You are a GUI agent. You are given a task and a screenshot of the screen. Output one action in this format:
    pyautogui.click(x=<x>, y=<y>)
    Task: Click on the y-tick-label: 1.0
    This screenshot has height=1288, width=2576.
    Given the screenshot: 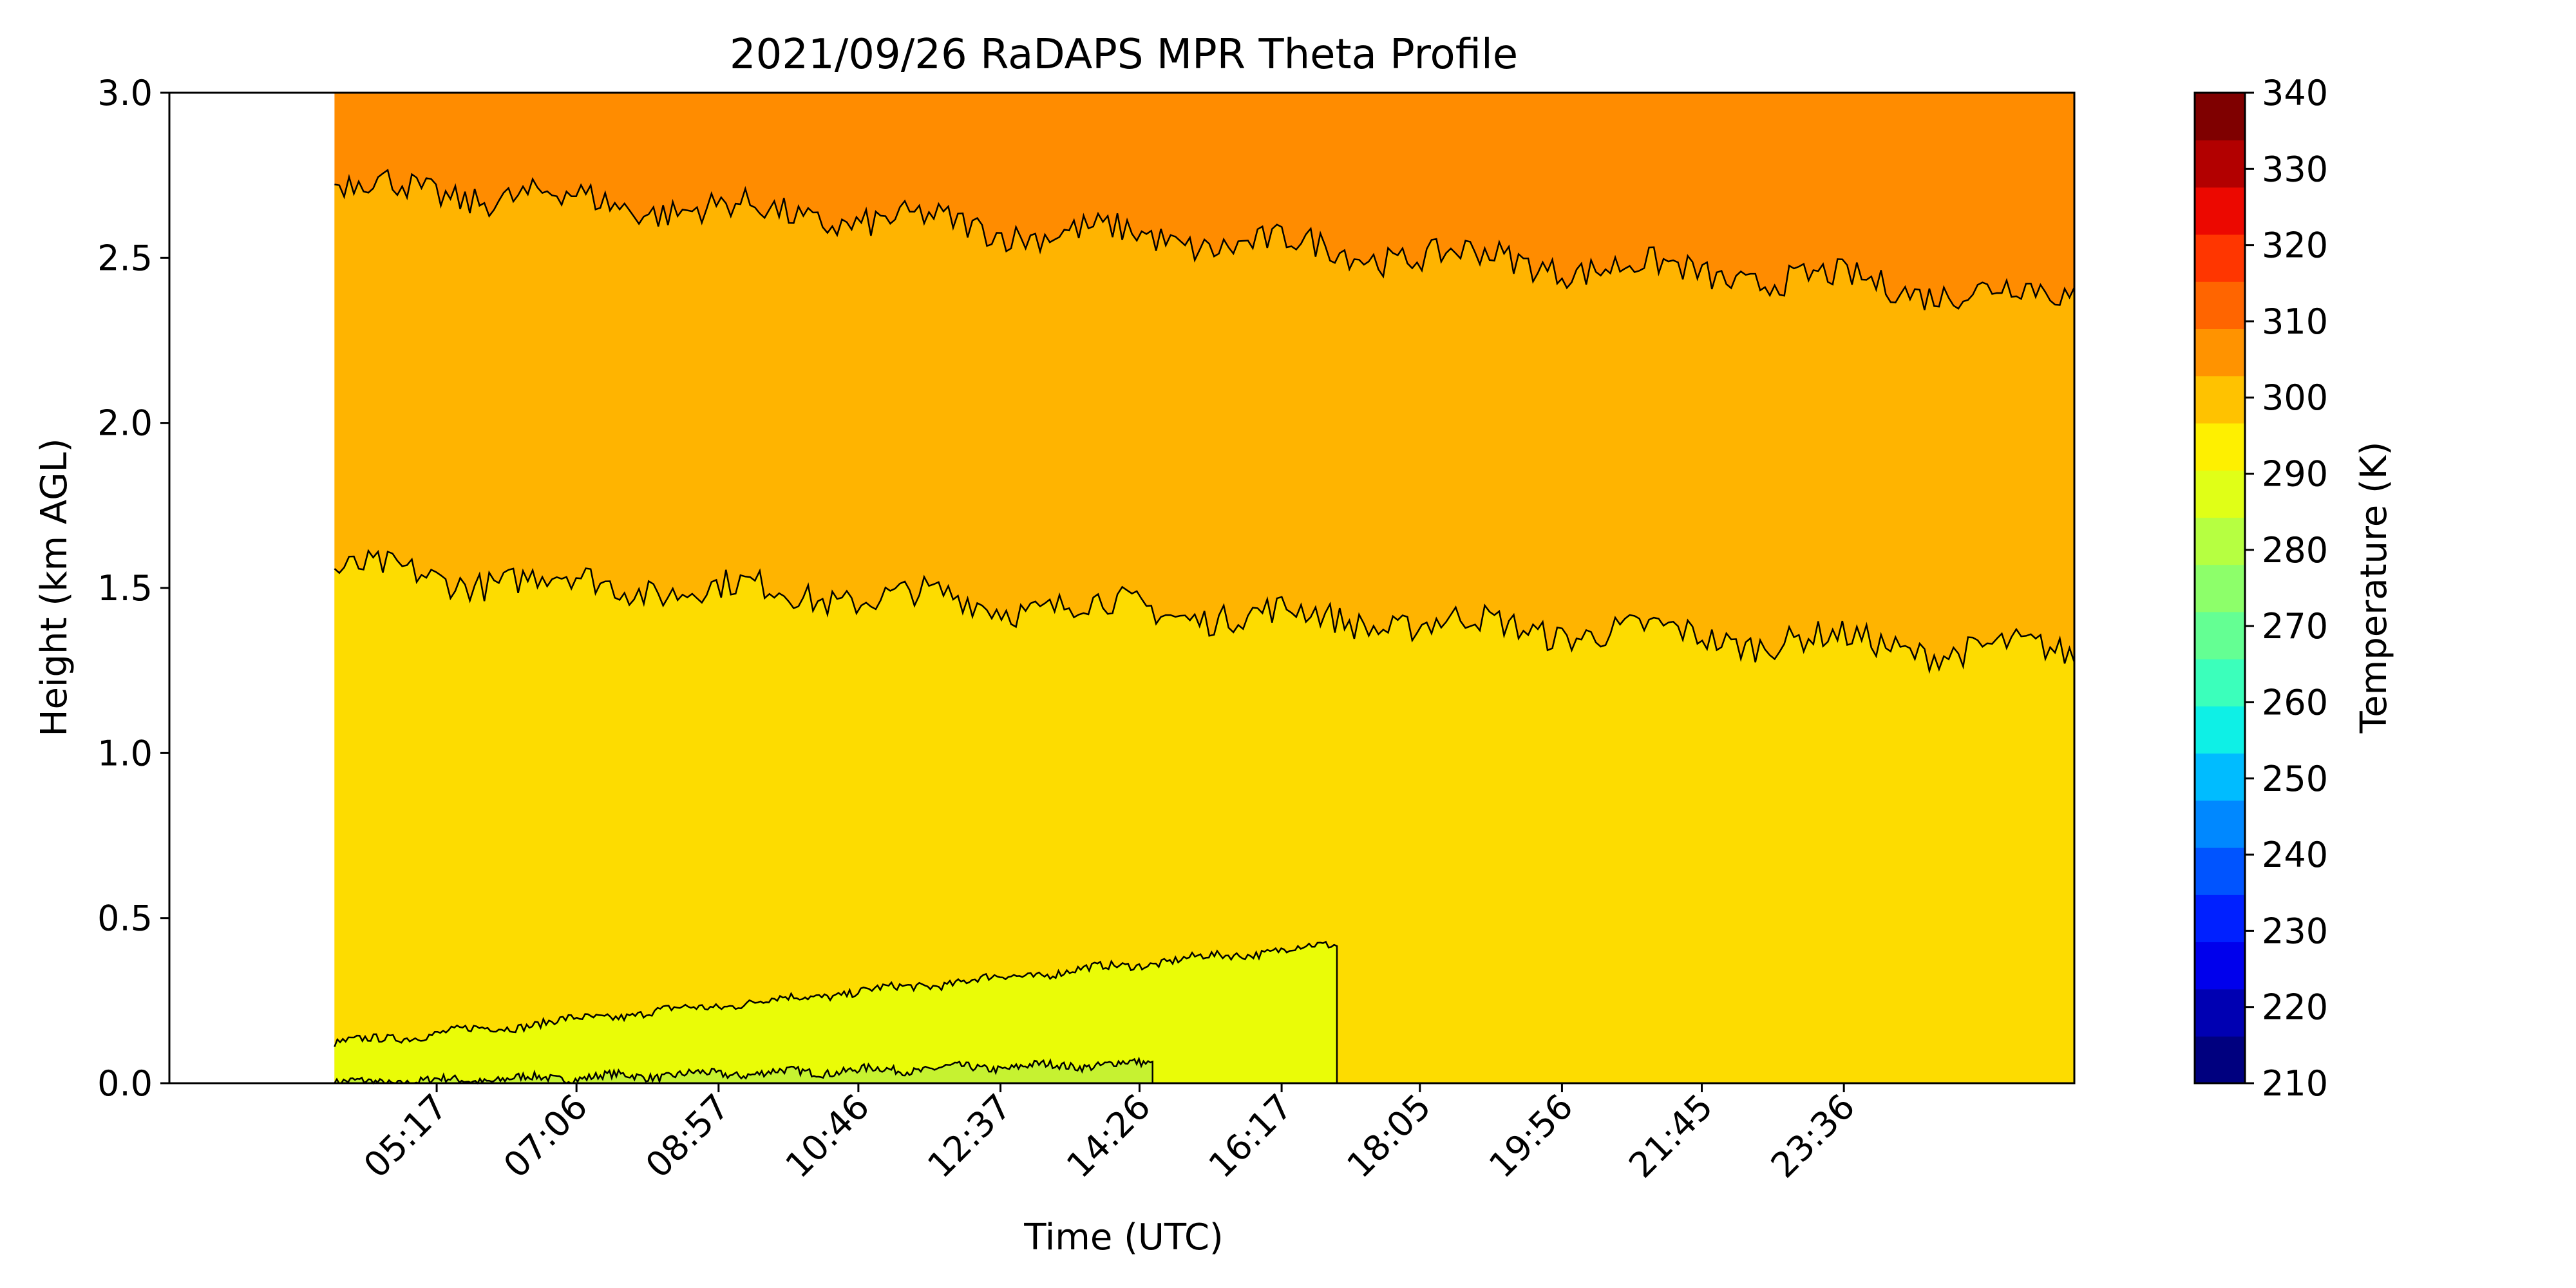 What is the action you would take?
    pyautogui.click(x=125, y=753)
    